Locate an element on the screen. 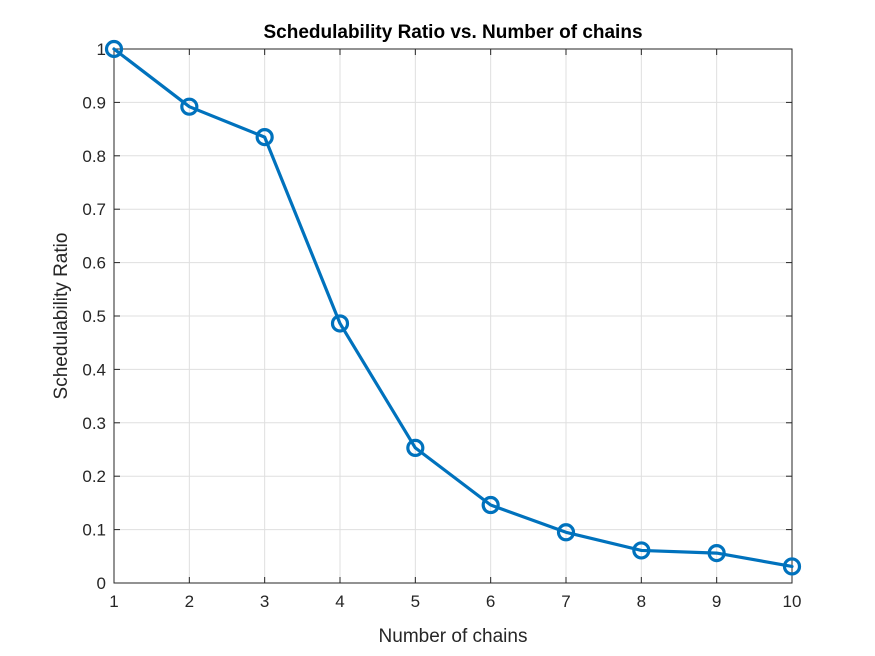  y-tick-label: 1 is located at coordinates (101, 49).